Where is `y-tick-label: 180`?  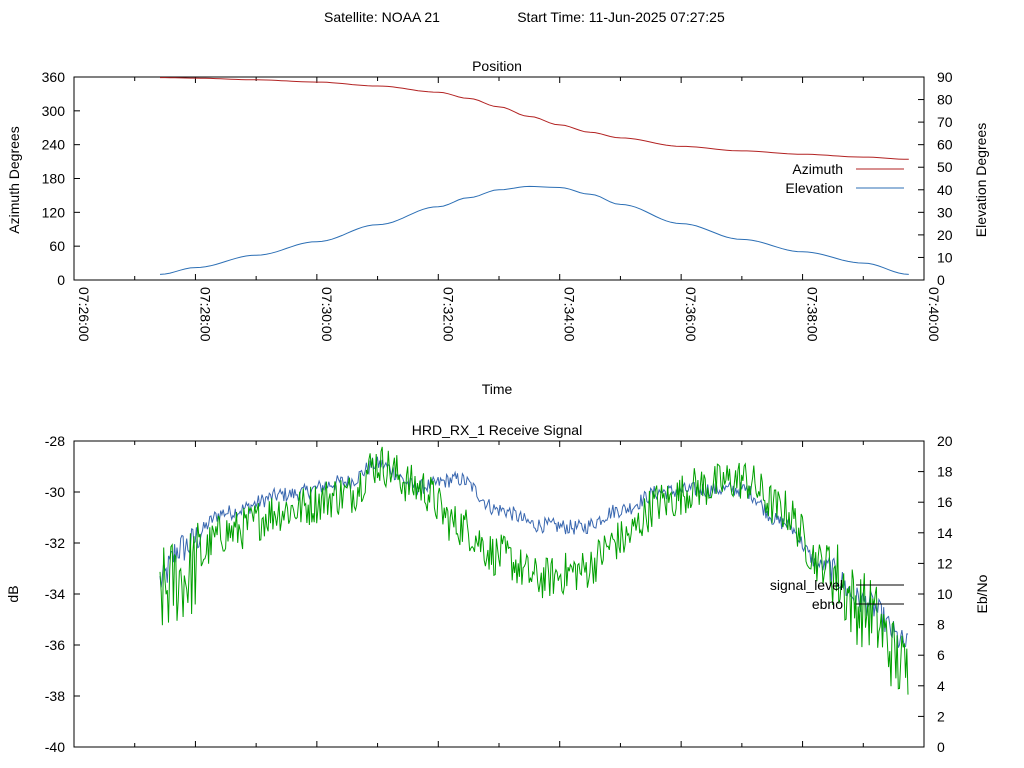
y-tick-label: 180 is located at coordinates (54, 179).